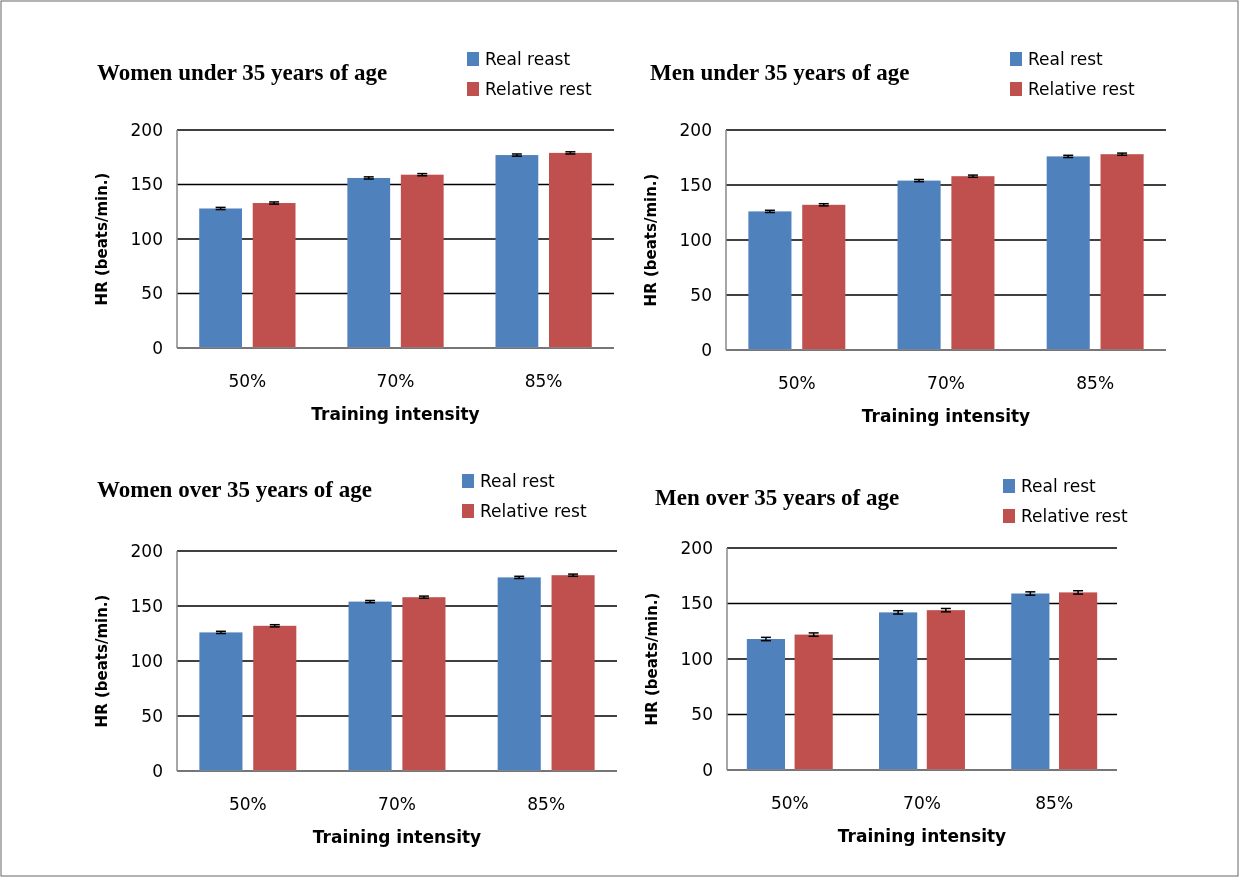 This screenshot has width=1239, height=877. I want to click on legend-label: Real reast, so click(528, 59).